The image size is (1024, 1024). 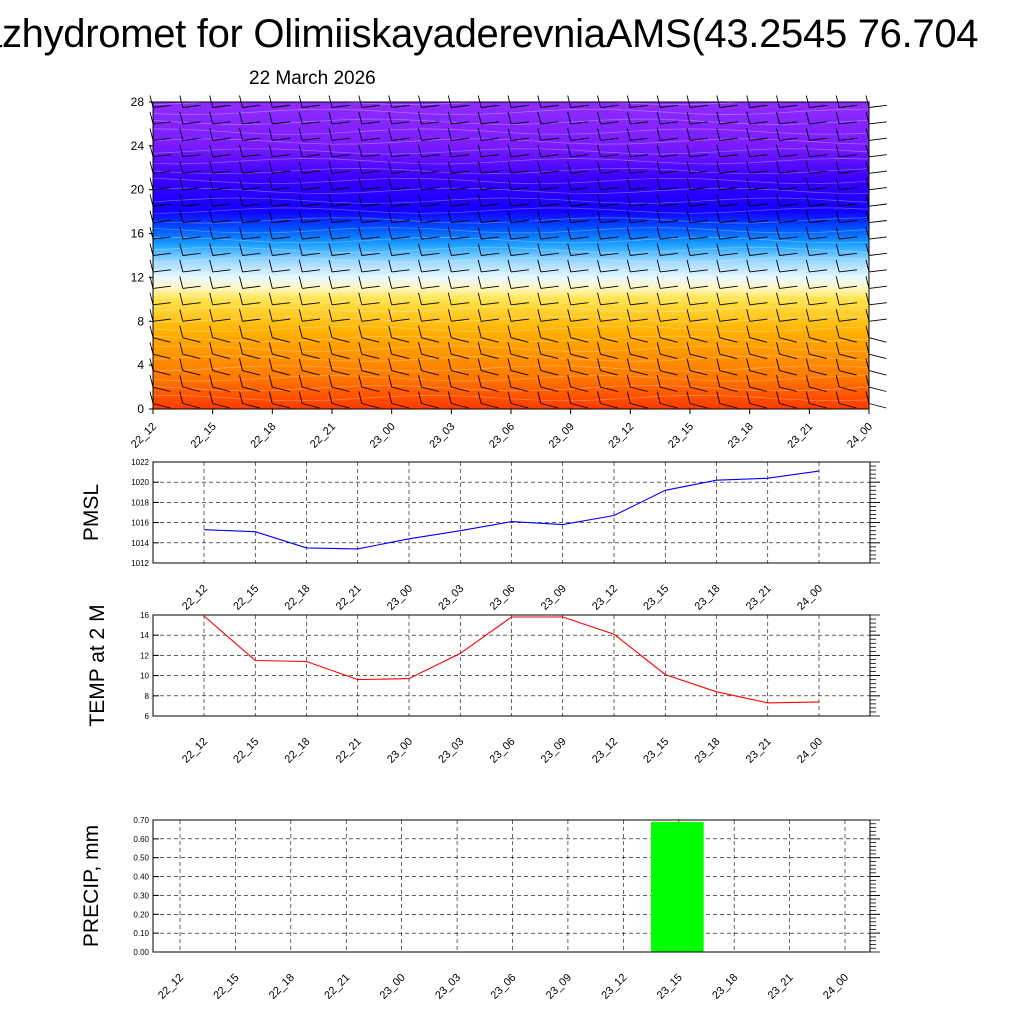 I want to click on y-tick-label: 24, so click(x=138, y=146).